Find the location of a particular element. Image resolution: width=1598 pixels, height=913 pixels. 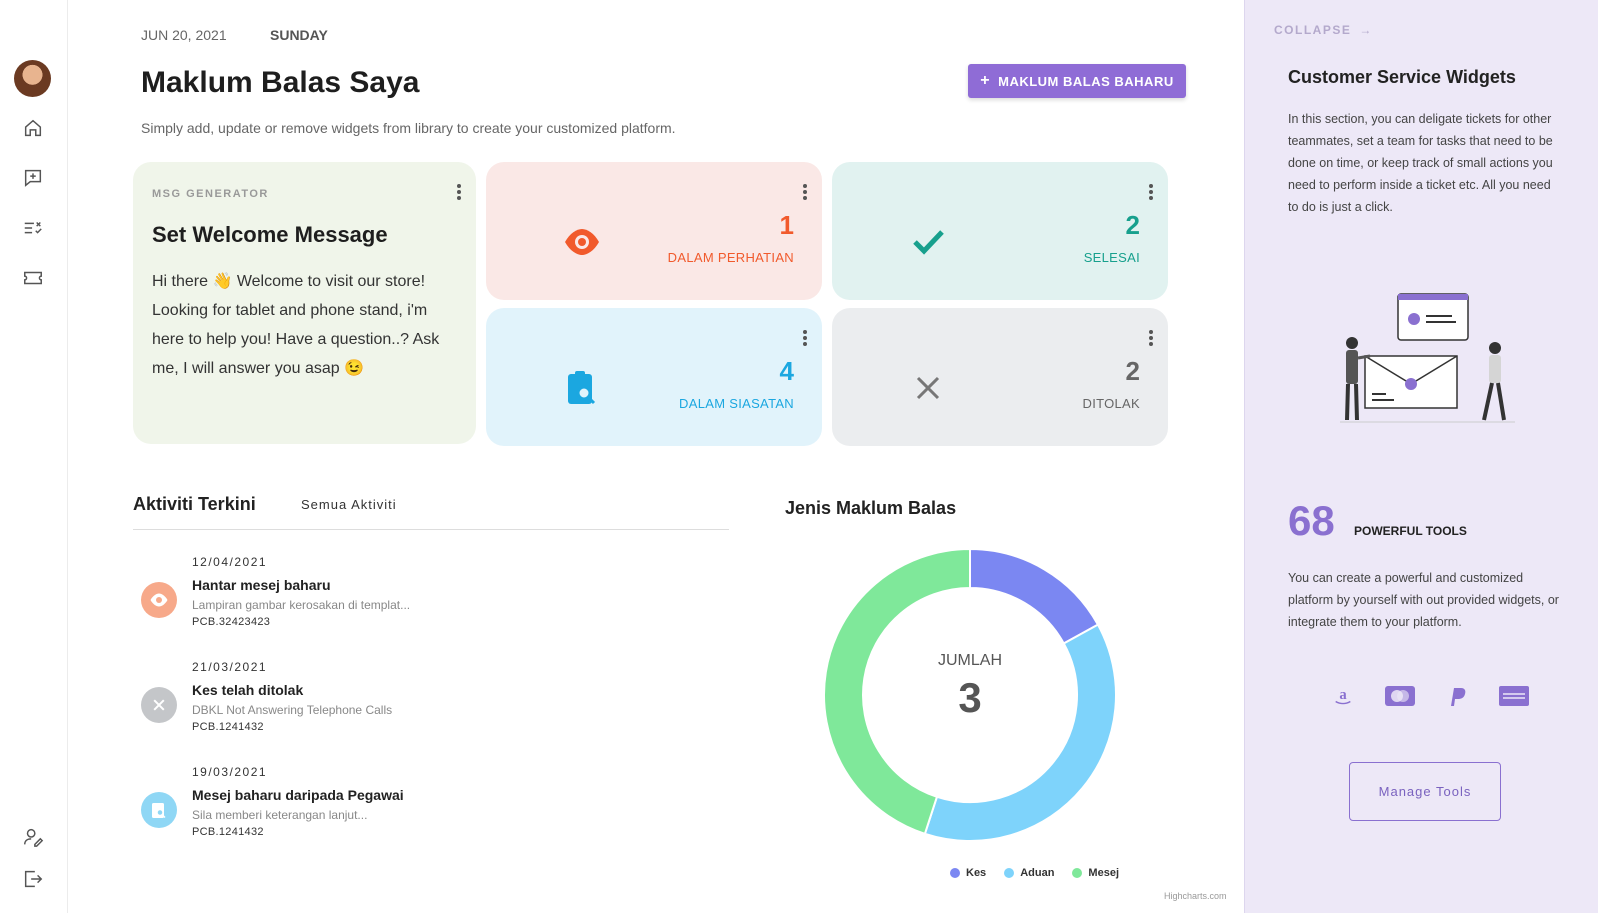

plus-icon: + is located at coordinates (985, 80).